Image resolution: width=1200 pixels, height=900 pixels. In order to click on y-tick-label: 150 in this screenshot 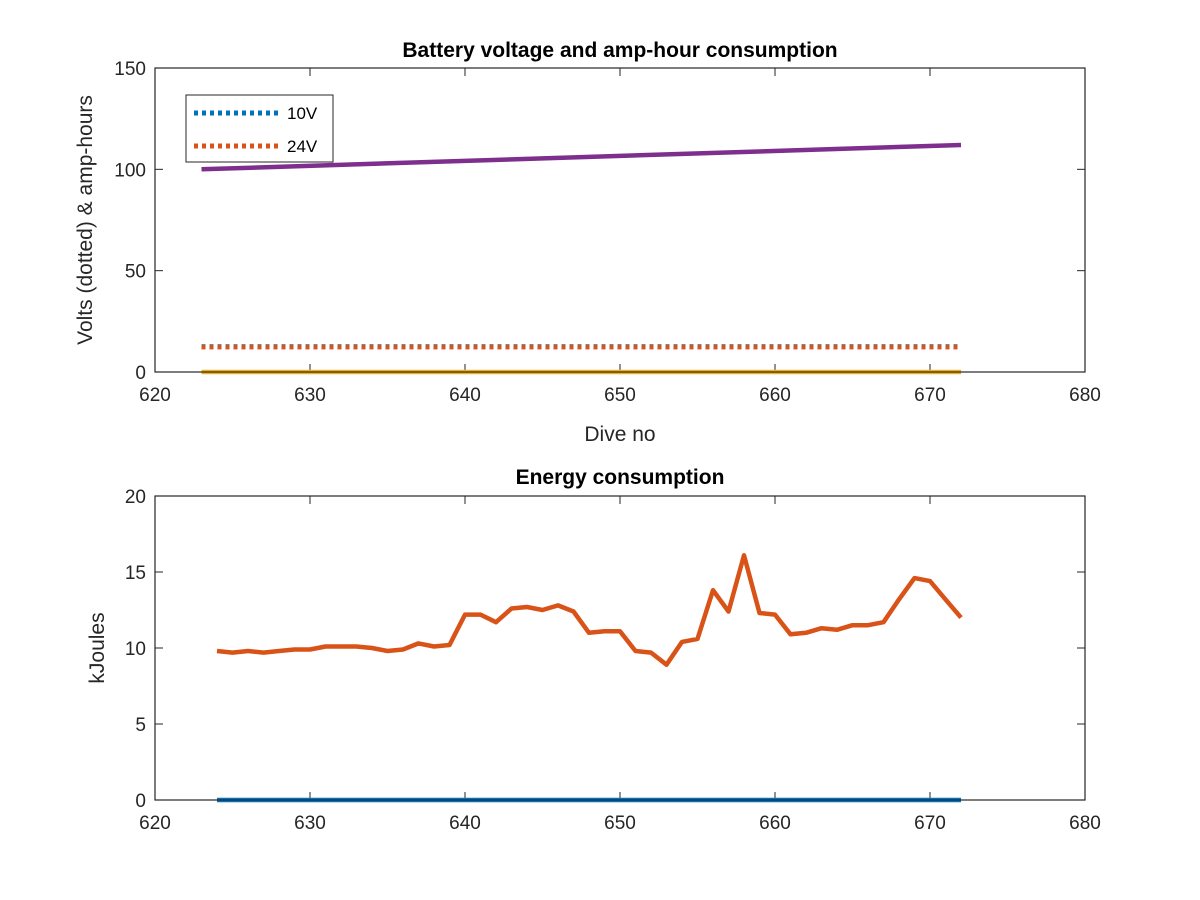, I will do `click(130, 69)`.